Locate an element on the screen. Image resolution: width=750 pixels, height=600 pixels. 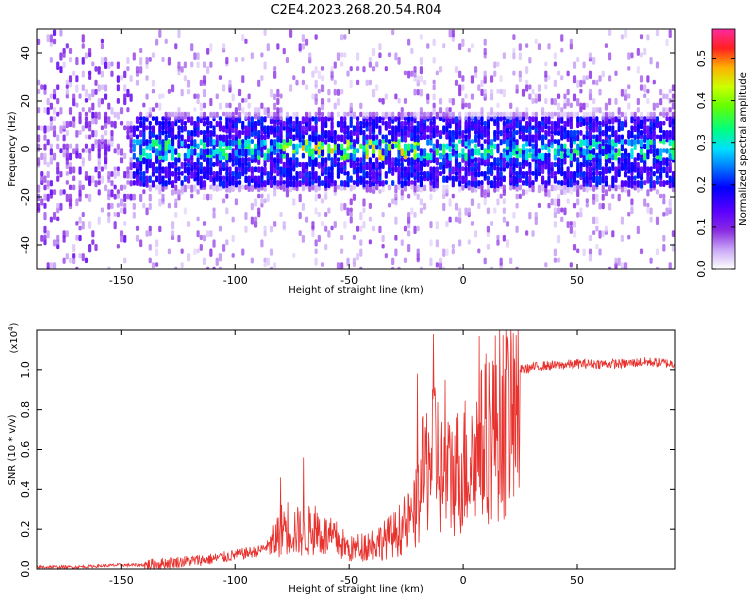
colorbar-tick-label: 0.5 is located at coordinates (701, 58).